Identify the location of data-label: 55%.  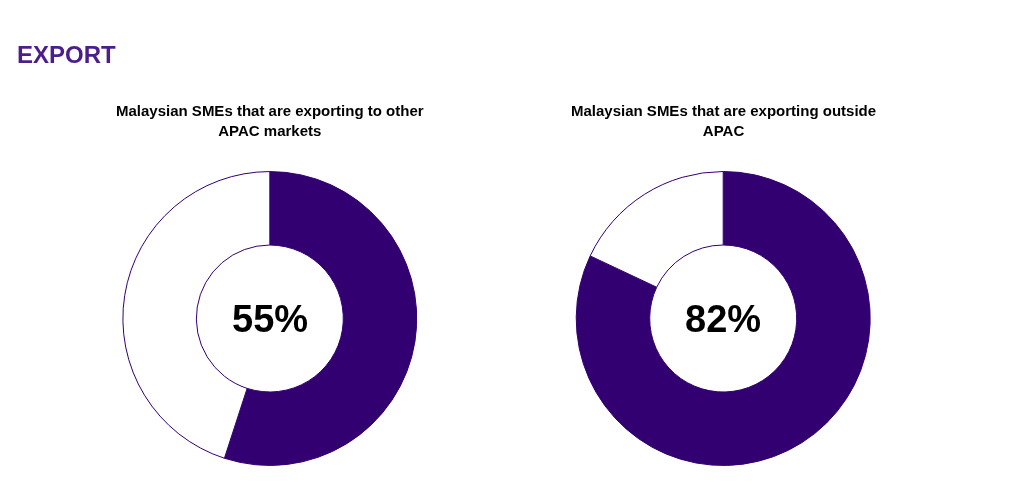
(270, 319).